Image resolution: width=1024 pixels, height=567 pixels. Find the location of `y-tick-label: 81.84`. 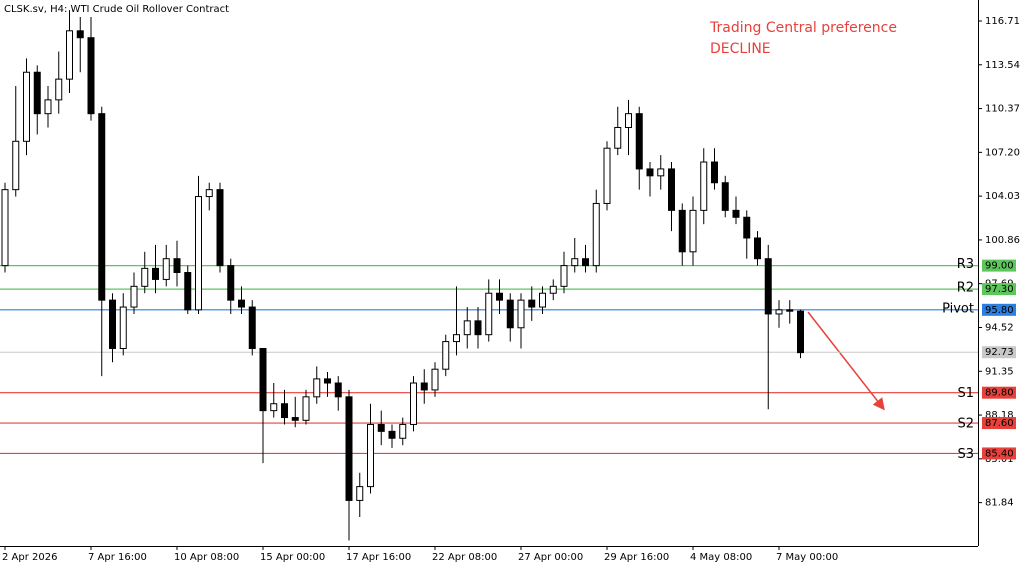

y-tick-label: 81.84 is located at coordinates (999, 503).